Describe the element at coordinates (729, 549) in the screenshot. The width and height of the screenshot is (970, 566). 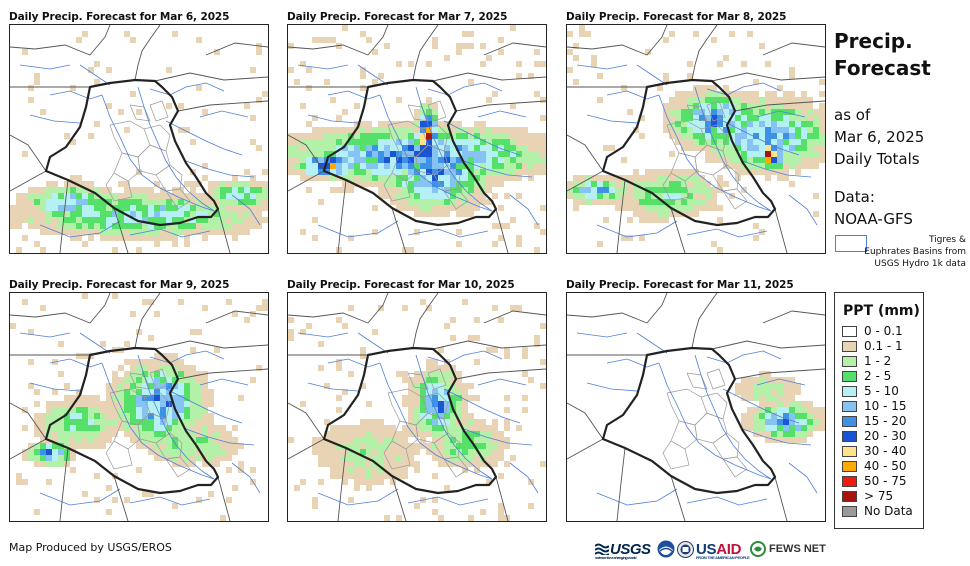
I see `usaid-aid: AID` at that location.